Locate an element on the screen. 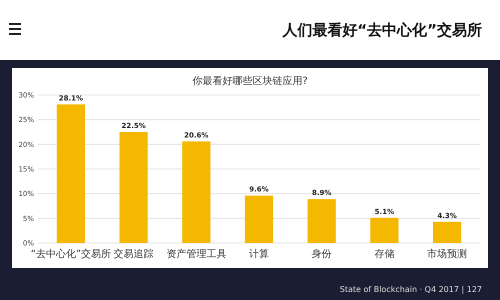 Image resolution: width=500 pixels, height=300 pixels. x-tick-label: 存储 is located at coordinates (384, 254).